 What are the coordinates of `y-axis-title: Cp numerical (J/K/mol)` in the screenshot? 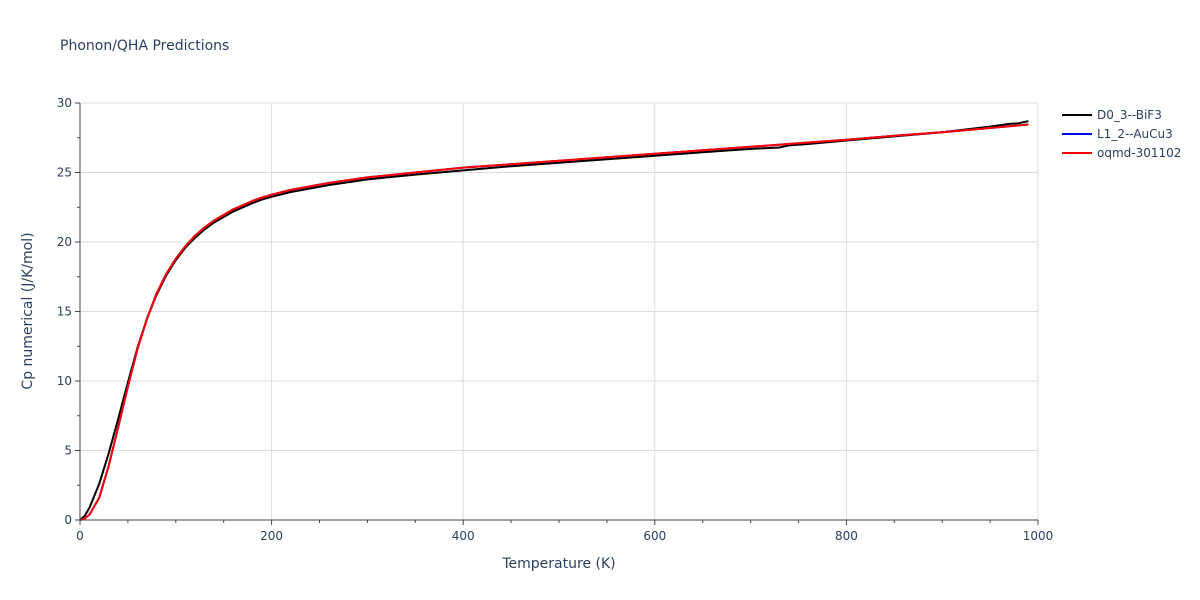 It's located at (28, 310).